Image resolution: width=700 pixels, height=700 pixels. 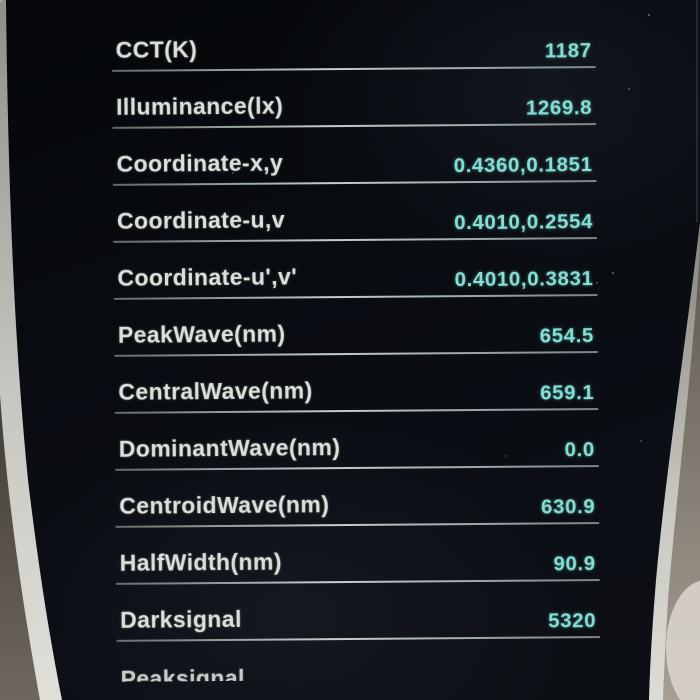 I want to click on measurement-value: 1269.8, so click(x=559, y=108).